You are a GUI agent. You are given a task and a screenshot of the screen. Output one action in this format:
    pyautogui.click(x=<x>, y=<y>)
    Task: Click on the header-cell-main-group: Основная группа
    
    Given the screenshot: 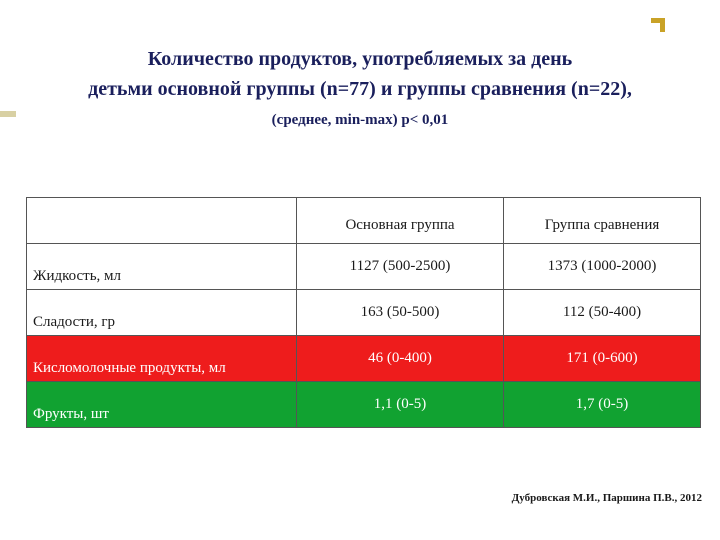 What is the action you would take?
    pyautogui.click(x=400, y=220)
    